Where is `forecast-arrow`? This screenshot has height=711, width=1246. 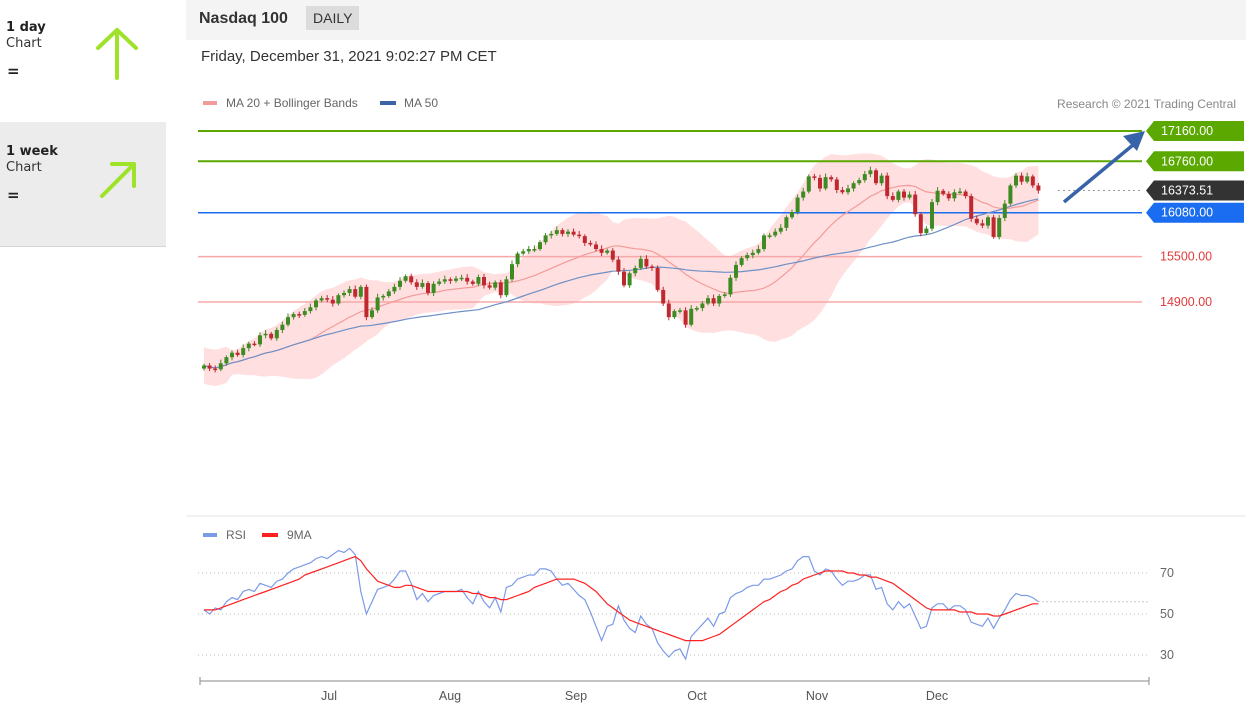 forecast-arrow is located at coordinates (1101, 171).